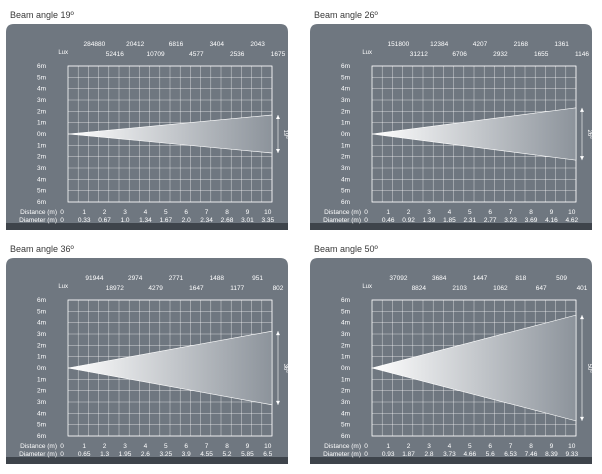 The image size is (602, 474). What do you see at coordinates (345, 134) in the screenshot?
I see `y-tick-label: 0m` at bounding box center [345, 134].